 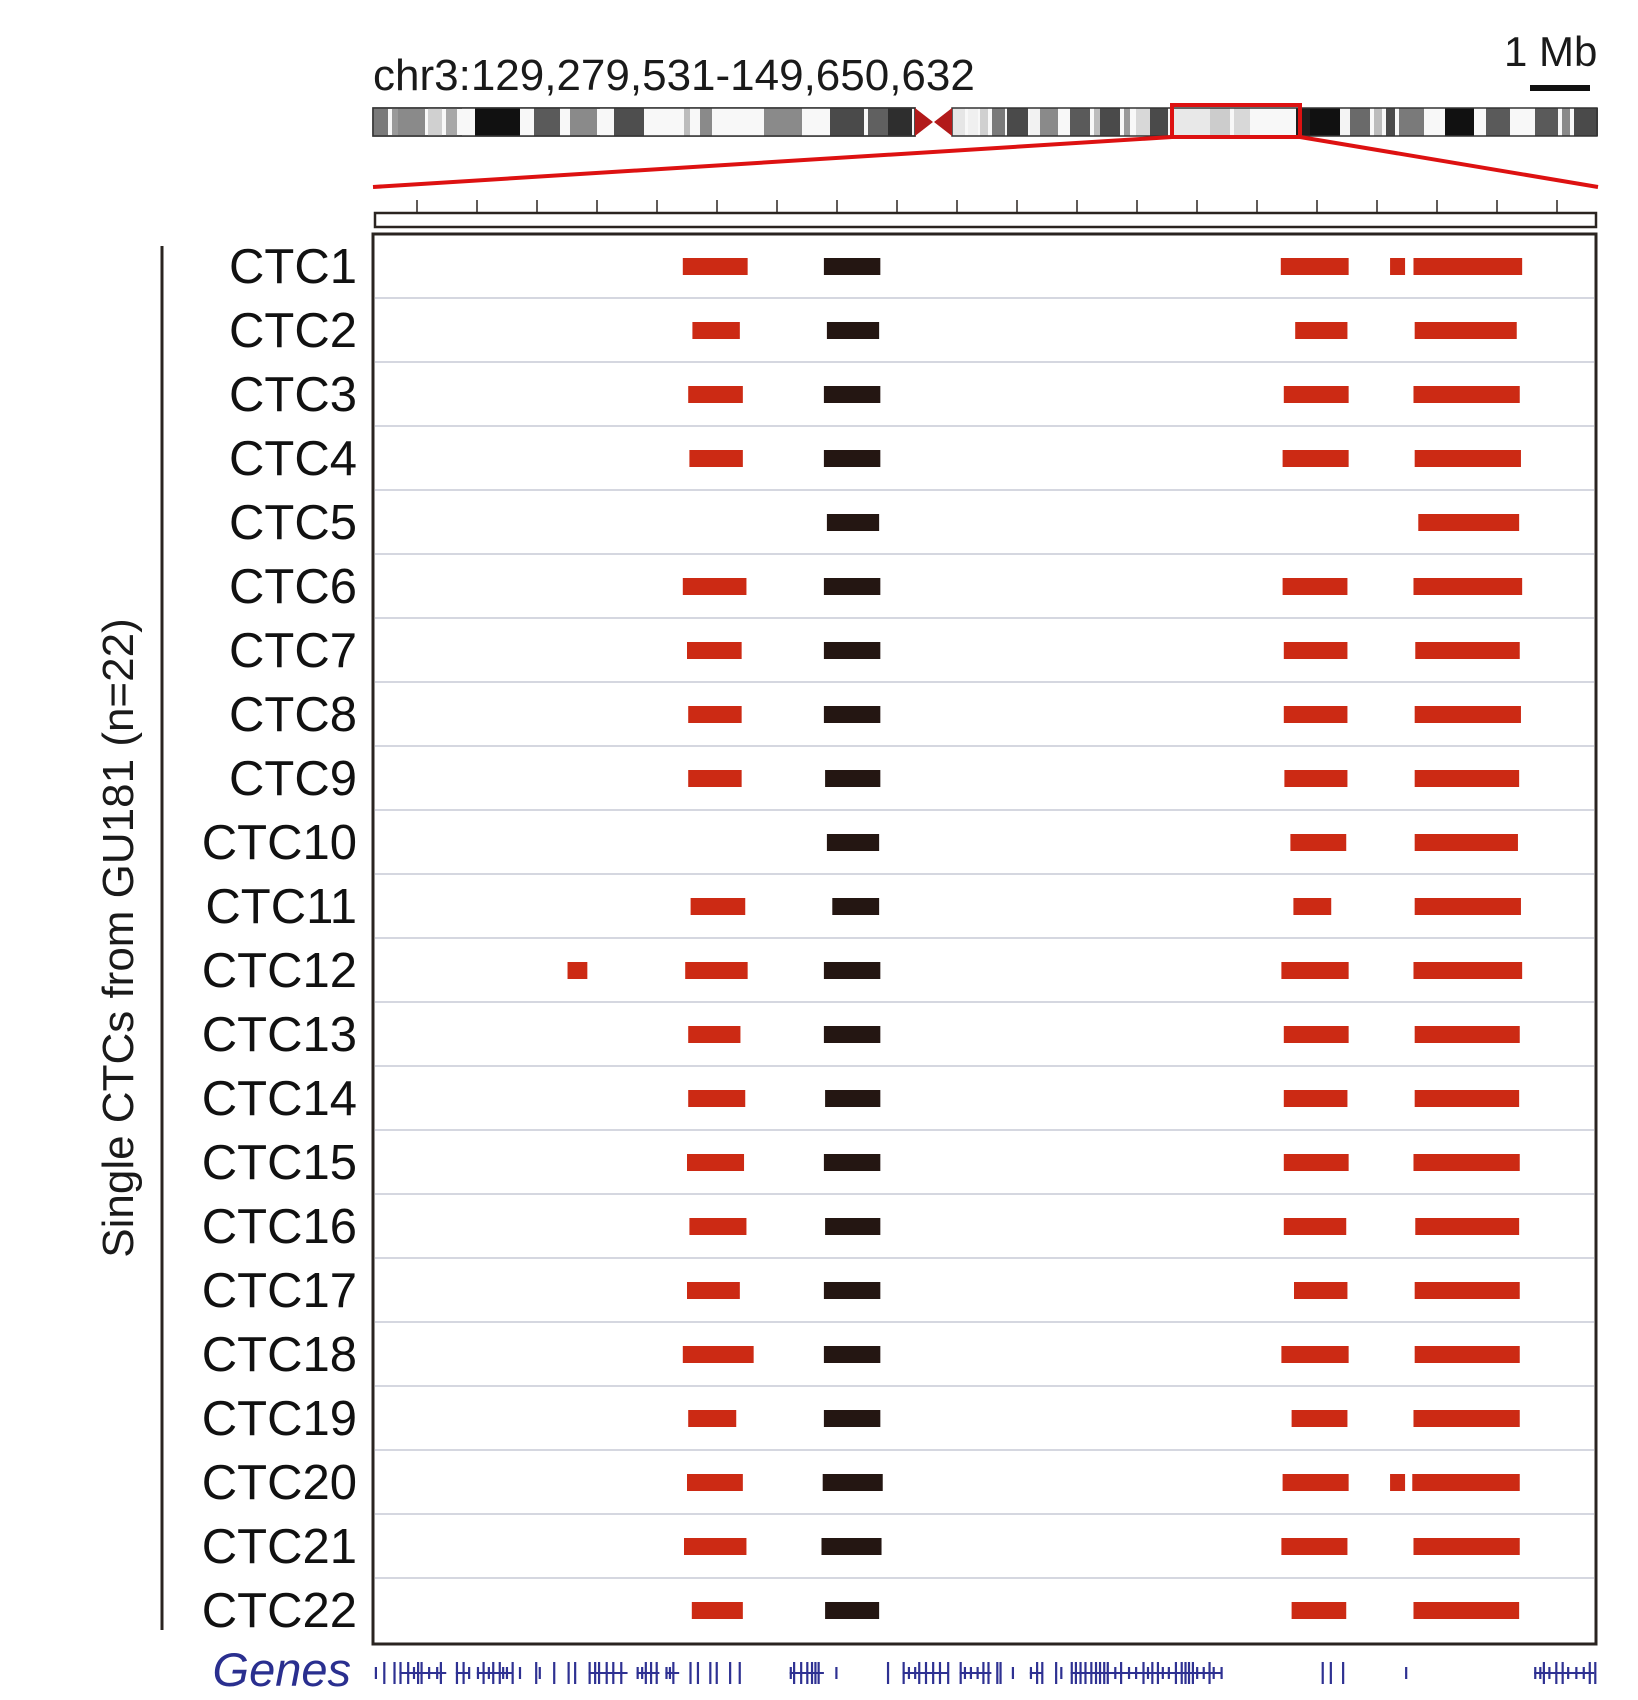 I want to click on row-label-ctc14: CTC14, so click(x=279, y=1099).